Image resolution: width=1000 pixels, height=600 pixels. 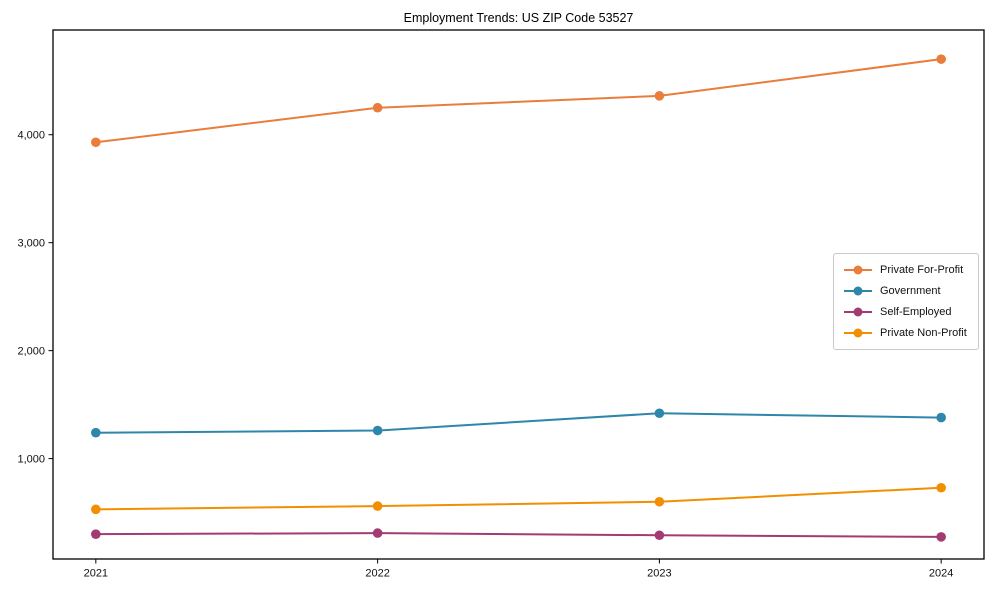 What do you see at coordinates (31, 459) in the screenshot?
I see `y-tick-label: 1,000` at bounding box center [31, 459].